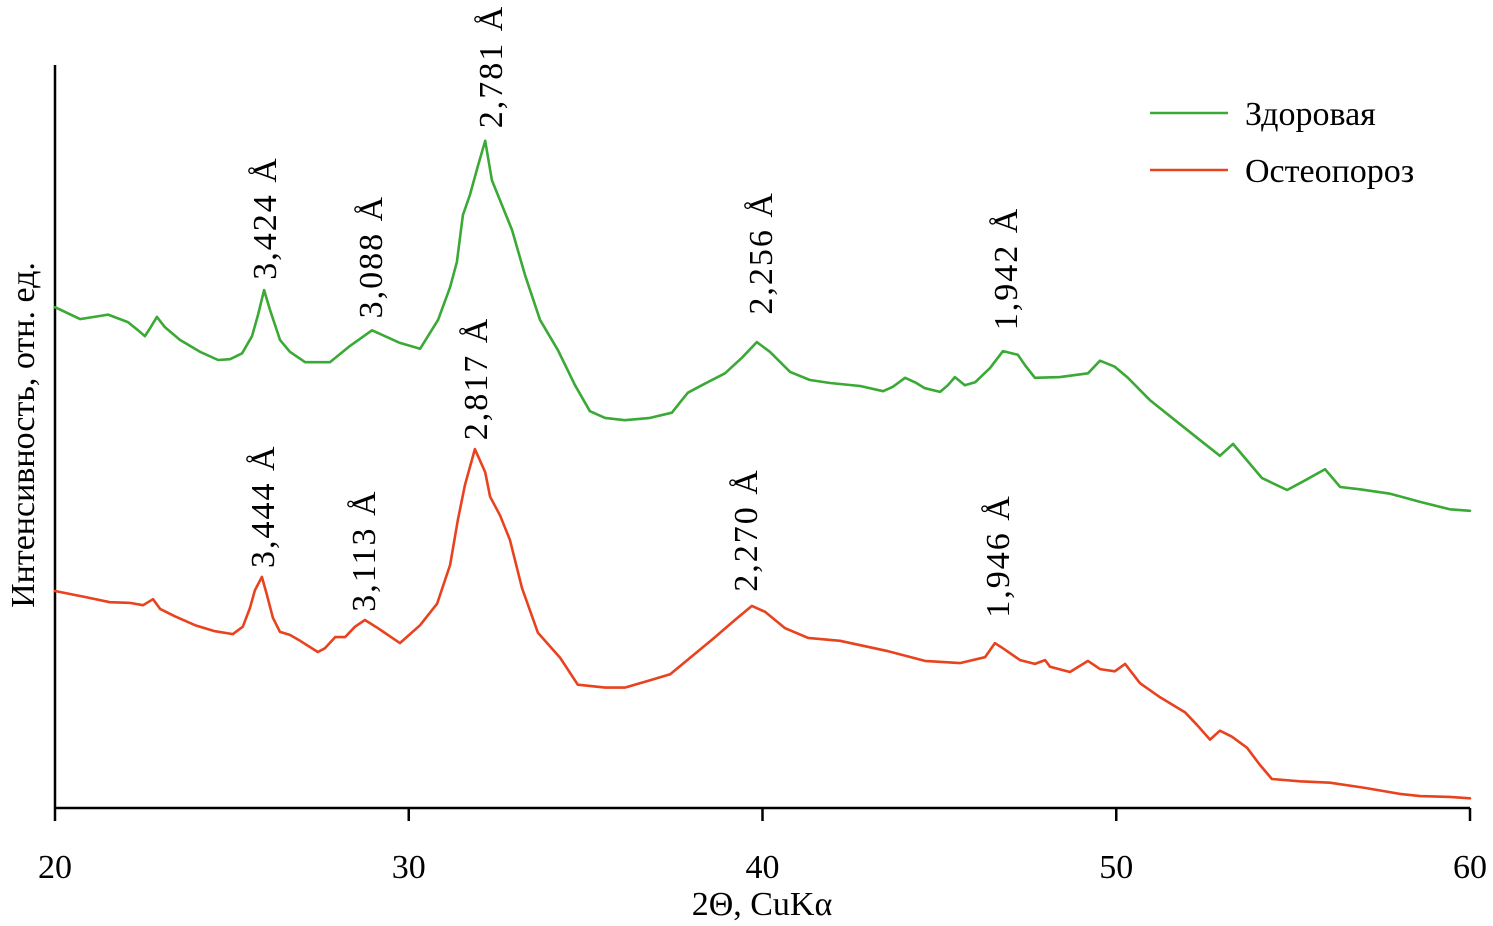 This screenshot has height=926, width=1493. Describe the element at coordinates (263, 506) in the screenshot. I see `peak-label-5: 3,444 Å` at that location.